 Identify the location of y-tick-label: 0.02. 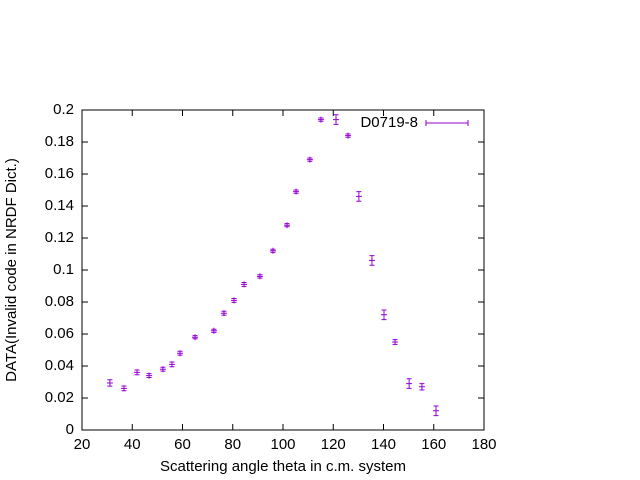
(59, 397).